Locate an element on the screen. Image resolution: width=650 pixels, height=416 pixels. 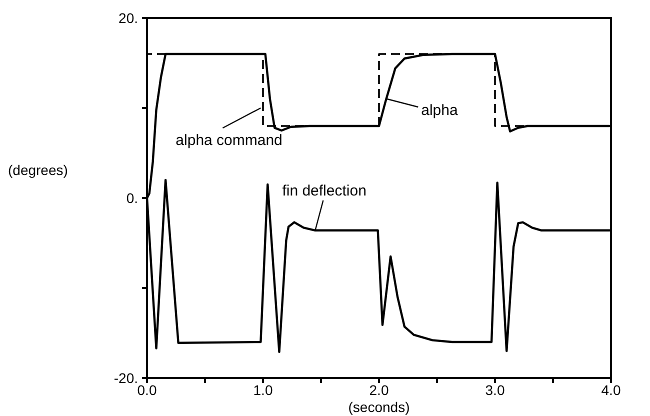
y-axis-title: (degrees) is located at coordinates (38, 170).